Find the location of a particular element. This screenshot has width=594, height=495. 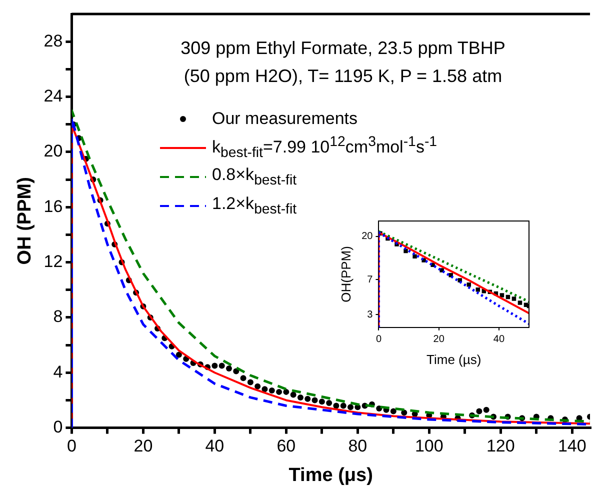

x-axis-title: Time (µs) is located at coordinates (454, 359).